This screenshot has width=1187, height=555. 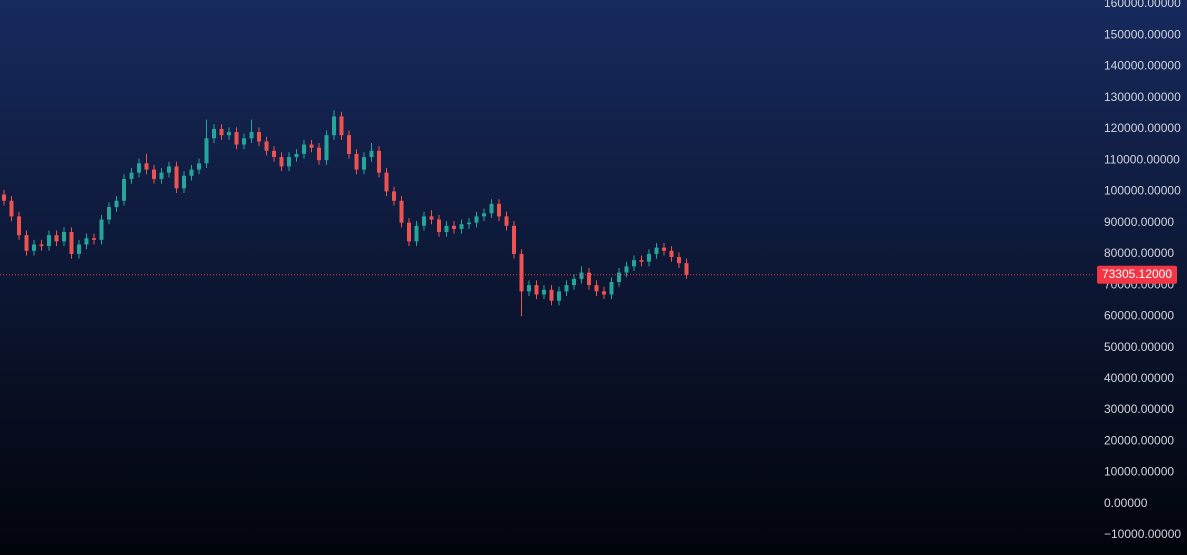 What do you see at coordinates (1142, 66) in the screenshot?
I see `y-tick-label: 140000.00000` at bounding box center [1142, 66].